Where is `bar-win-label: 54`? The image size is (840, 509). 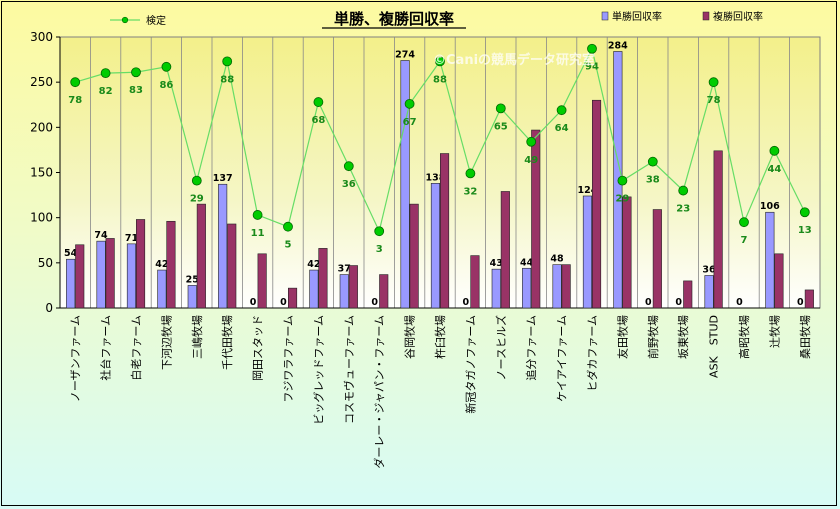 bar-win-label: 54 is located at coordinates (71, 253).